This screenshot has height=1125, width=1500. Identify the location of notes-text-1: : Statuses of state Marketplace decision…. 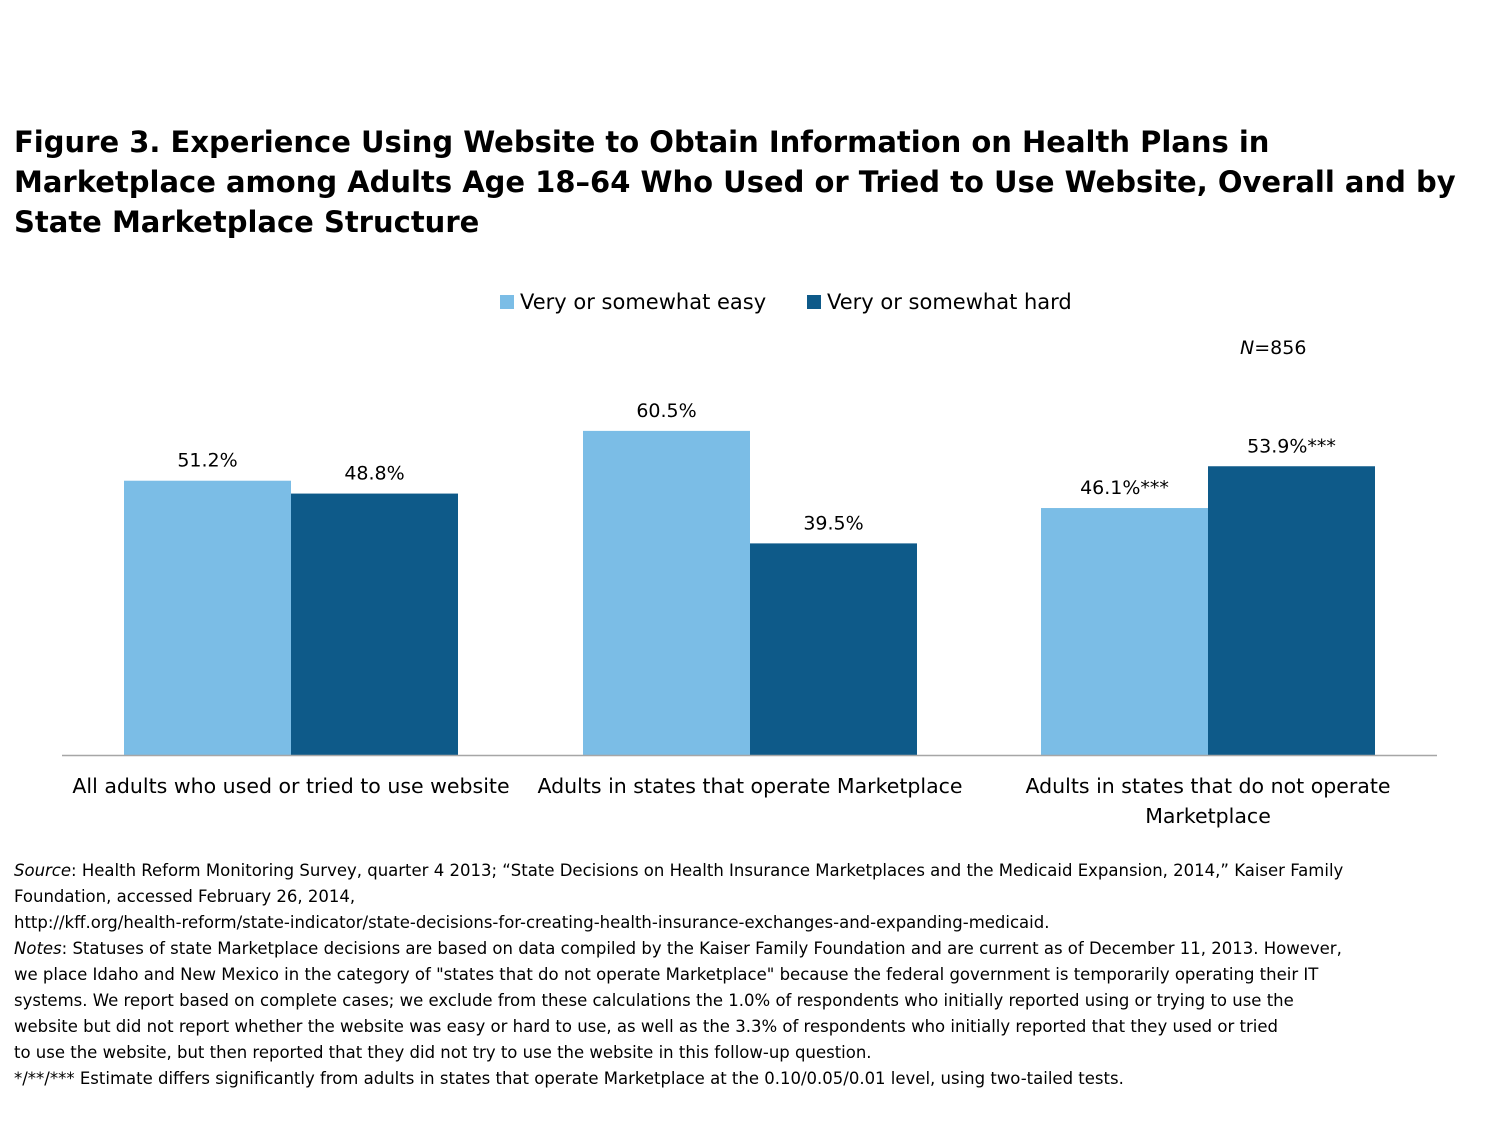
(701, 948).